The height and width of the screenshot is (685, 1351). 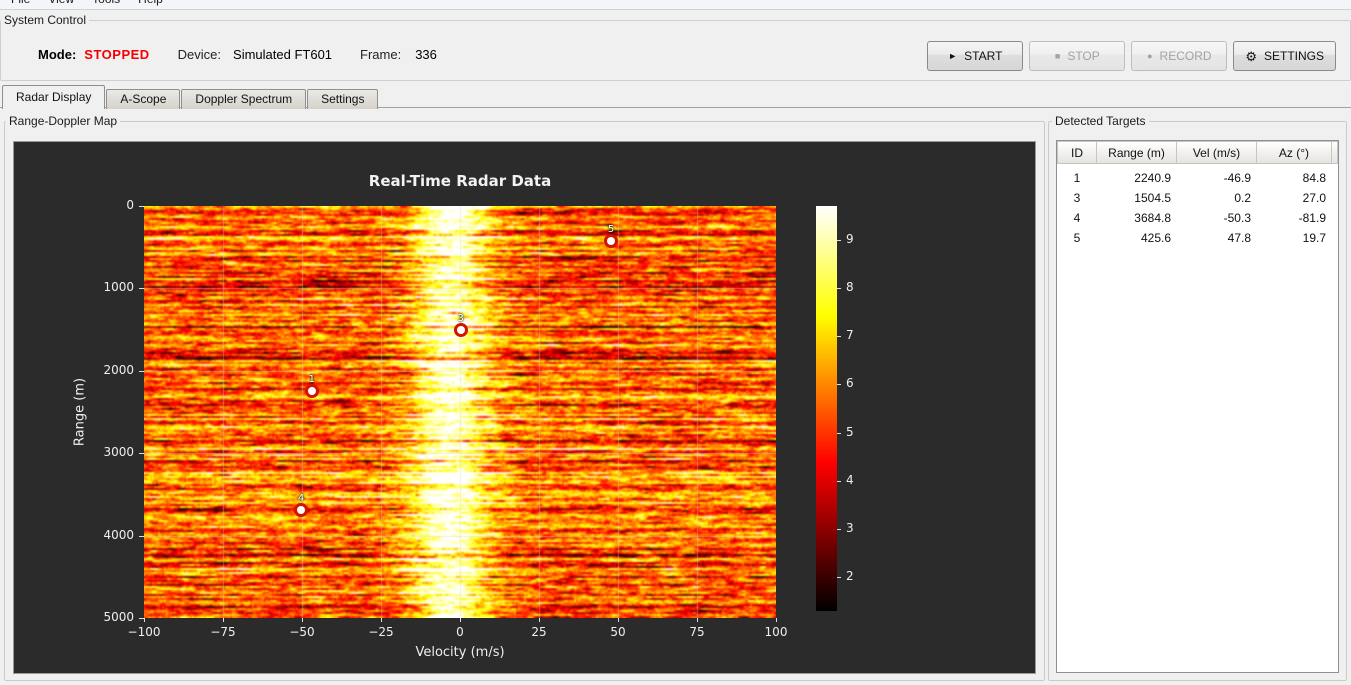 I want to click on table-header-row: ID Range (m) Vel (m/s) Az (°), so click(x=1197, y=152).